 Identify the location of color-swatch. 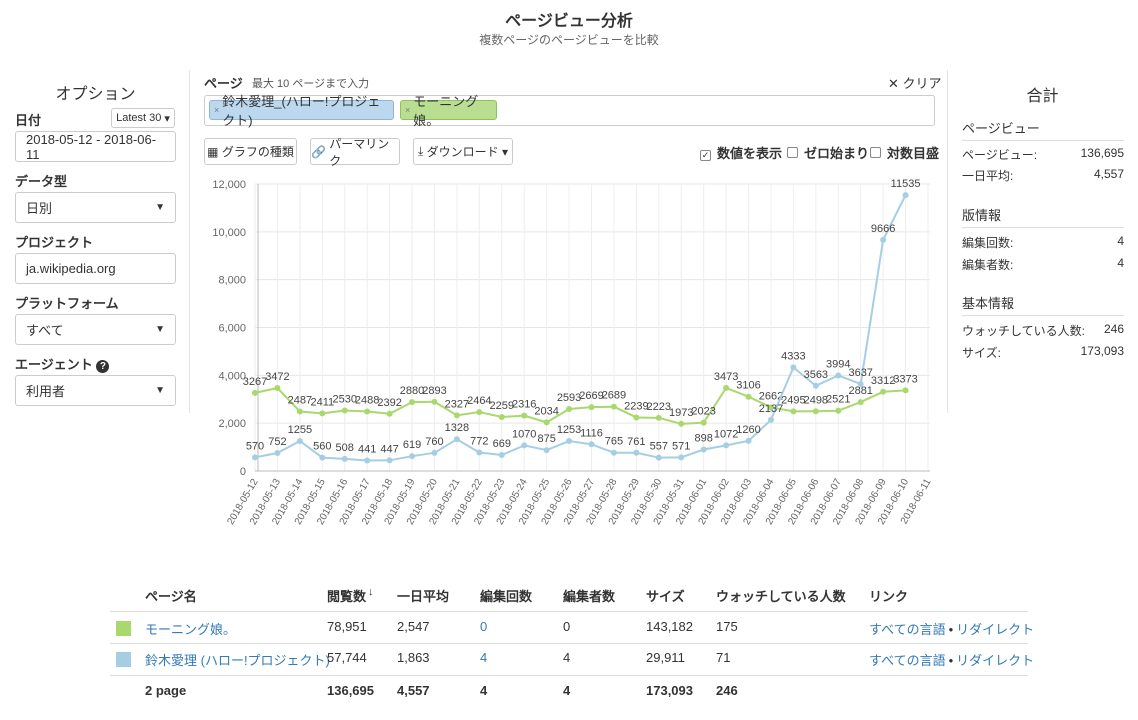
(123, 659).